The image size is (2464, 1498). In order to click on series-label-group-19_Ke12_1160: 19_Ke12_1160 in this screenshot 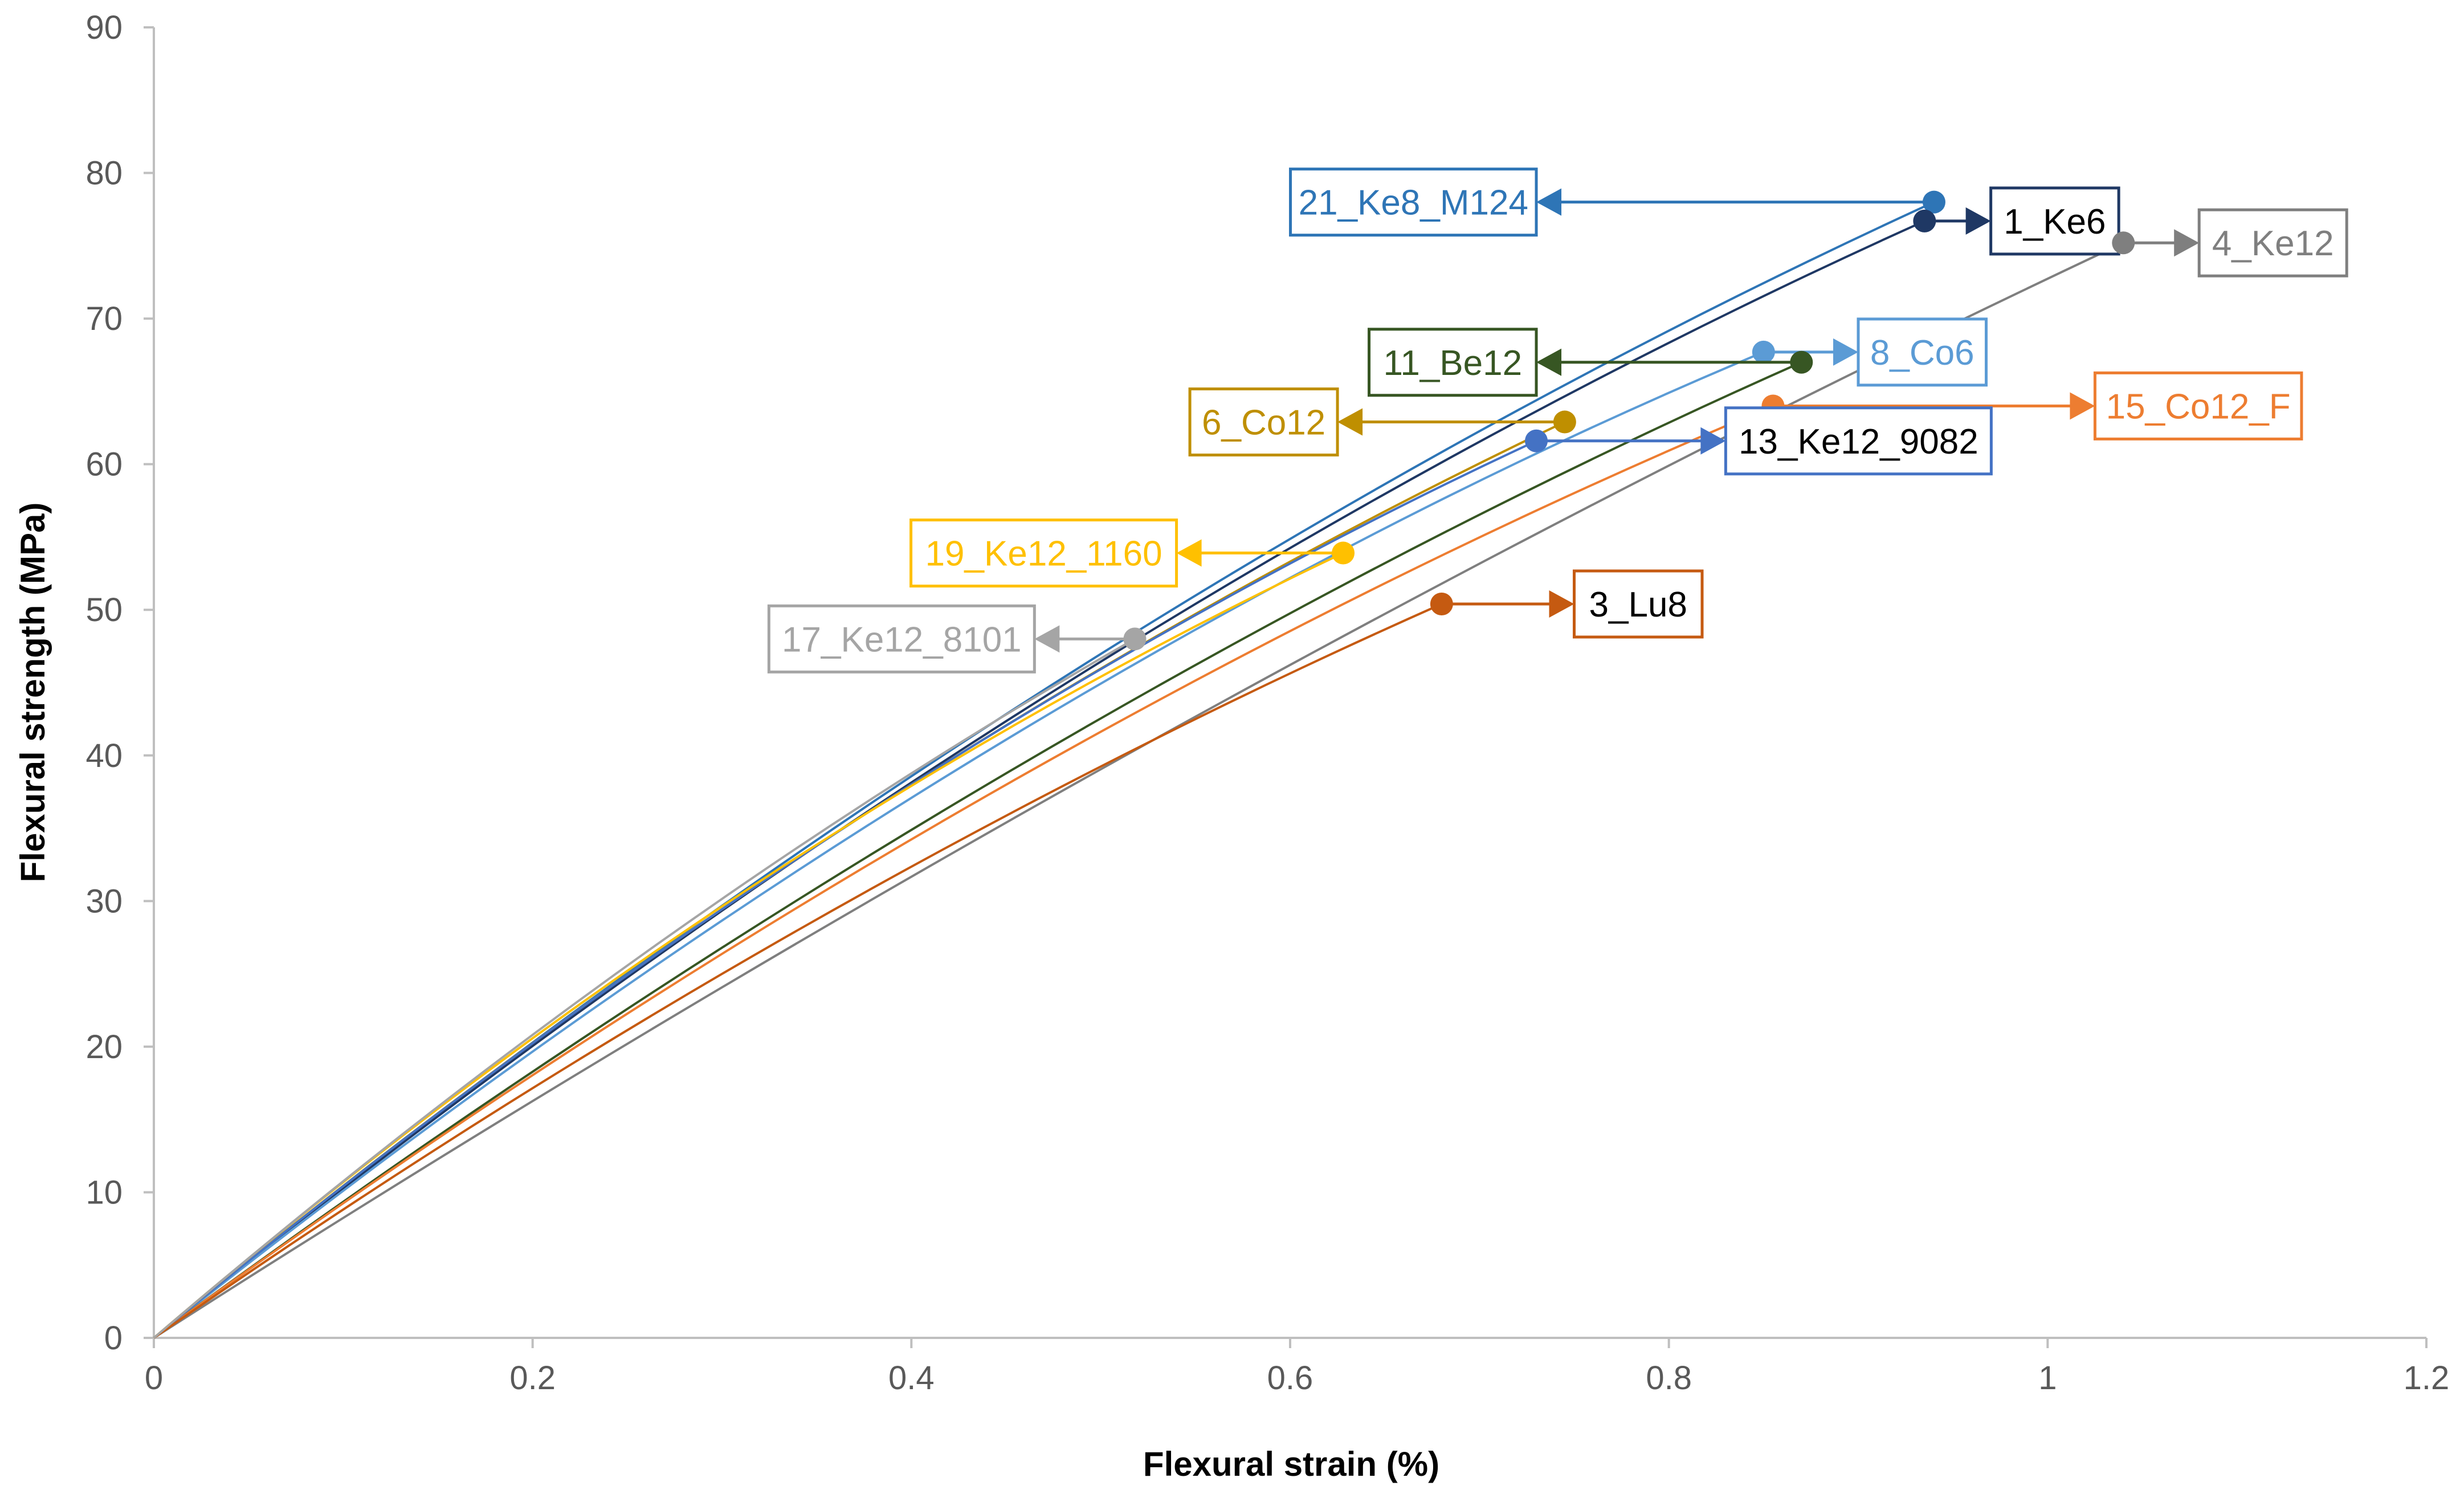, I will do `click(1132, 553)`.